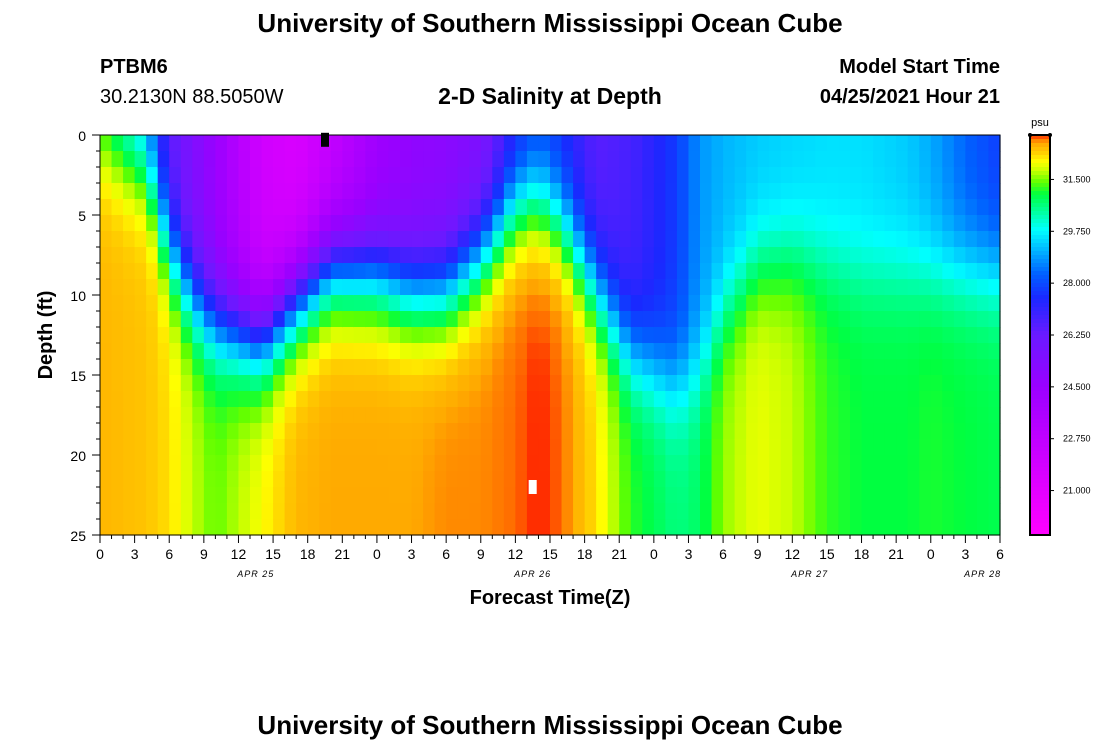 This screenshot has height=750, width=1100. Describe the element at coordinates (134, 67) in the screenshot. I see `station-id: PTBM6` at that location.